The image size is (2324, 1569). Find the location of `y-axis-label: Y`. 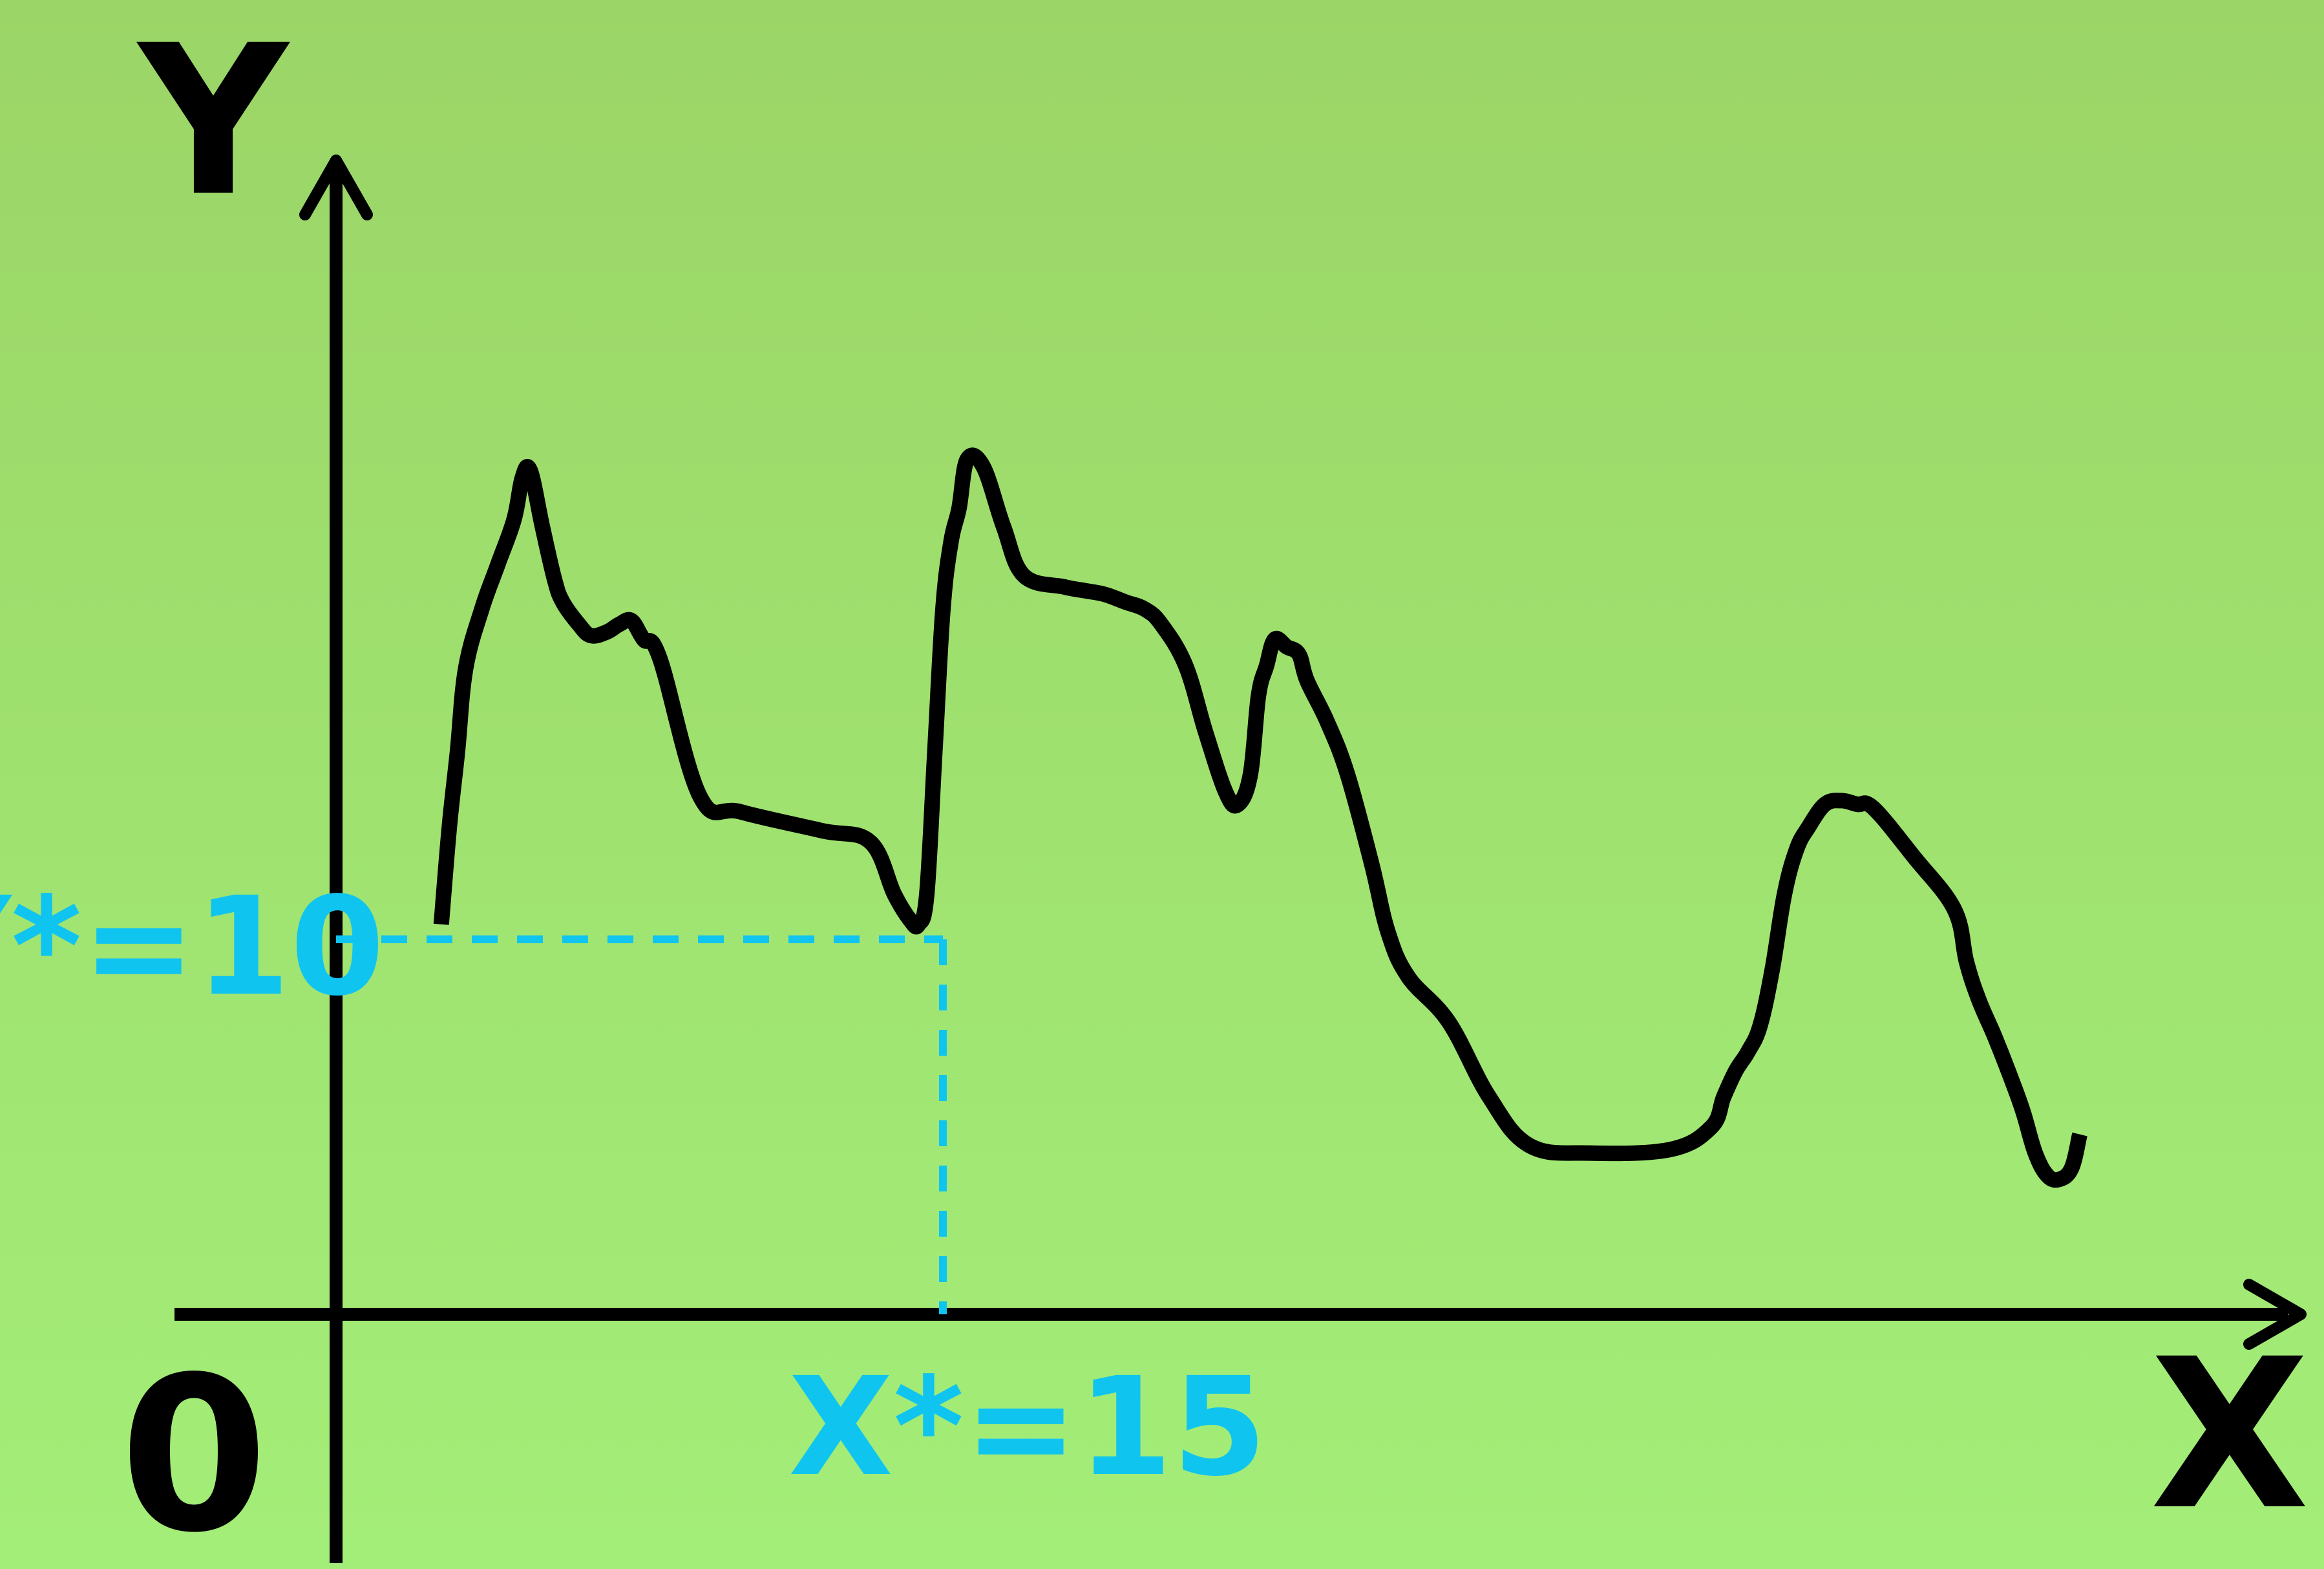

y-axis-label: Y is located at coordinates (212, 122).